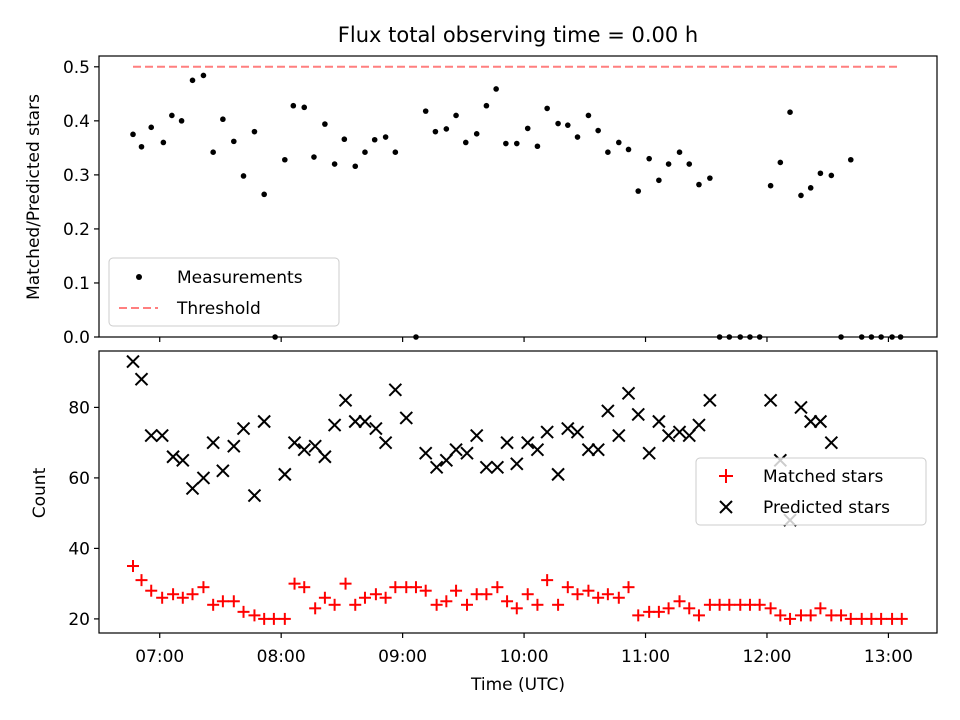 This screenshot has height=720, width=960. I want to click on ratio-y-tick-label: 0.1, so click(76, 284).